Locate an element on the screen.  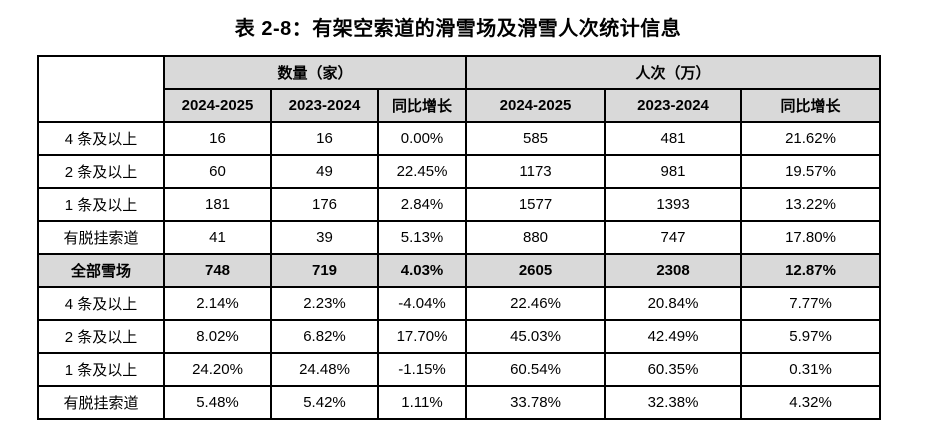
cell: 60.54% is located at coordinates (536, 369).